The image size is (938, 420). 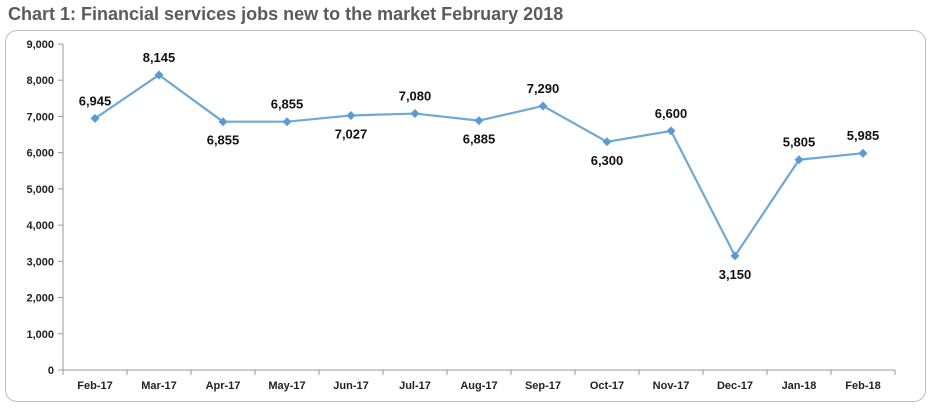 I want to click on x-tick-label: Aug-17, so click(x=478, y=386).